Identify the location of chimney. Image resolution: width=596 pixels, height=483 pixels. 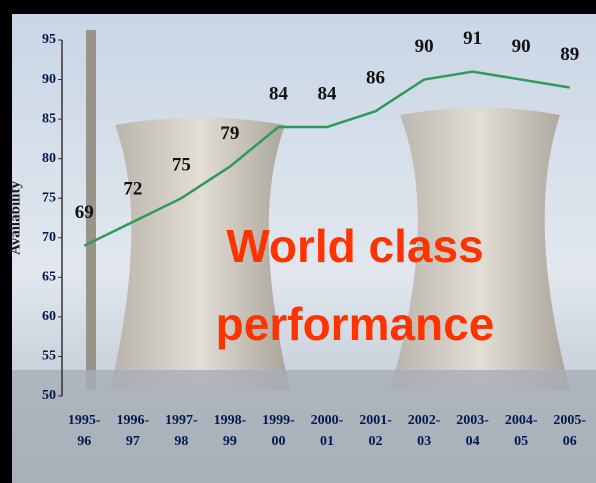
(91, 210).